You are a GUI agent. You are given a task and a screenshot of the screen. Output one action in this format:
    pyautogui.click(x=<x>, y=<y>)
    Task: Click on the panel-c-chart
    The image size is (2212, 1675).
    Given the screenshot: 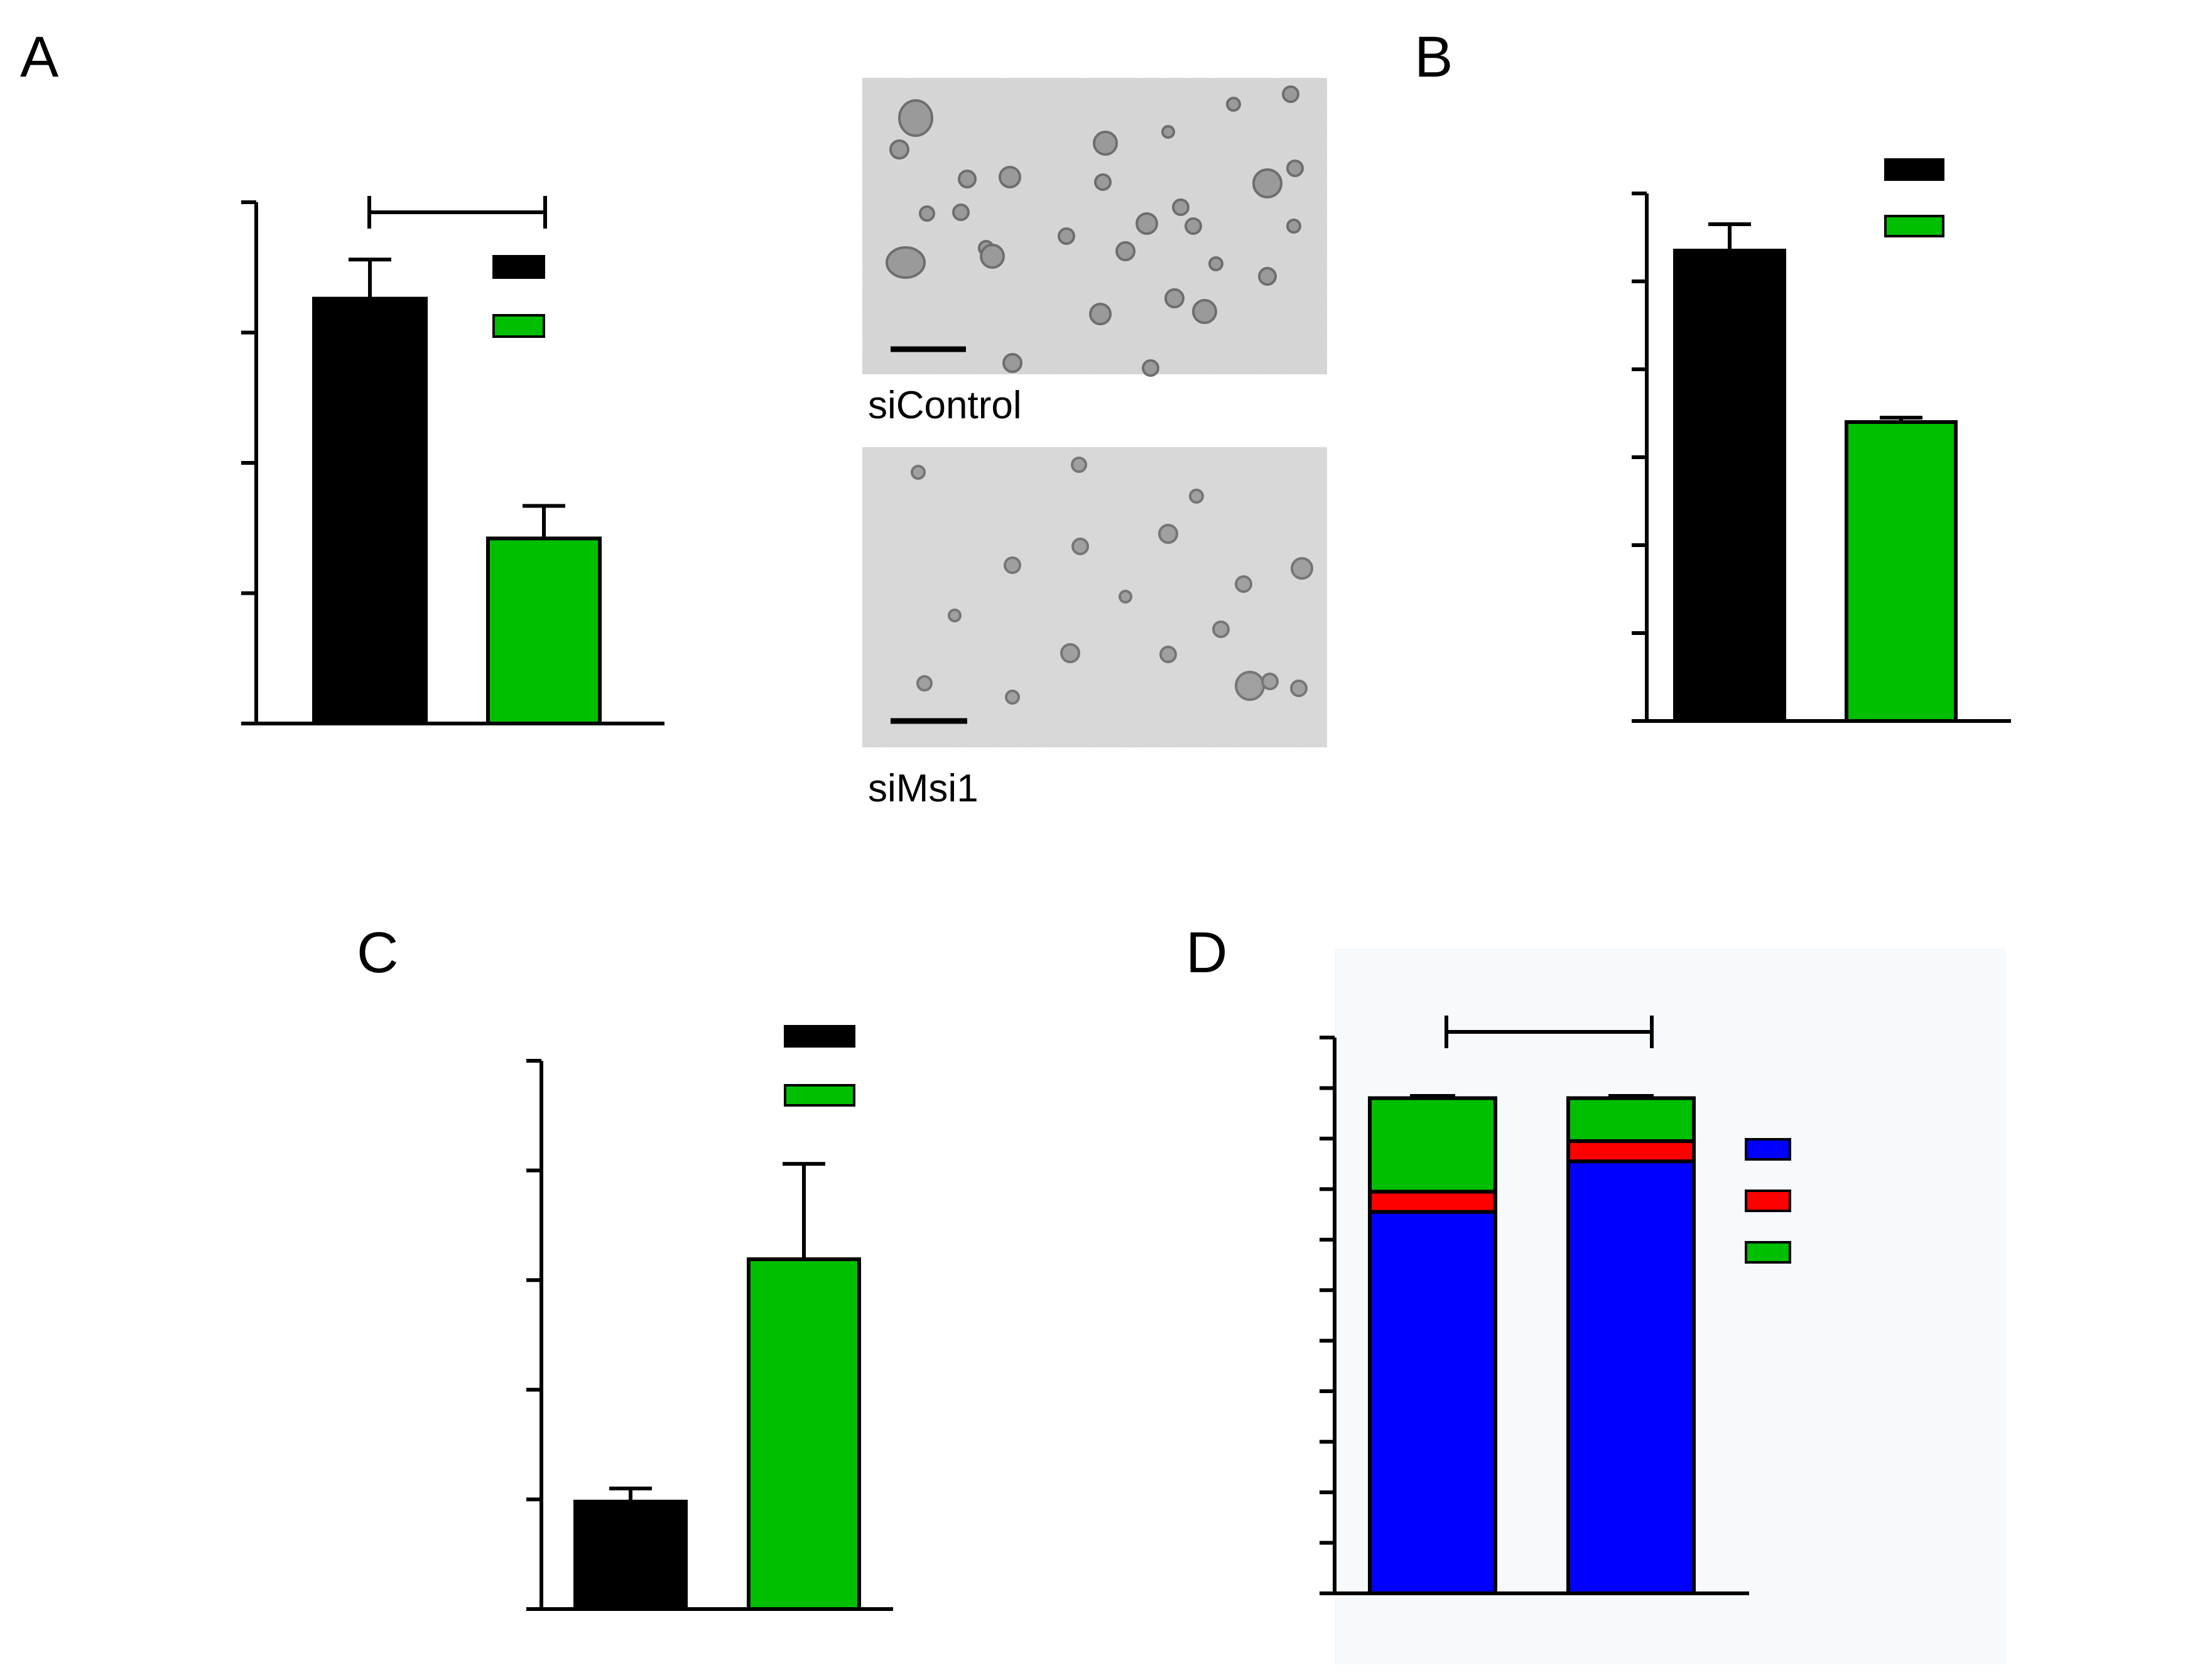 What is the action you would take?
    pyautogui.click(x=710, y=1318)
    